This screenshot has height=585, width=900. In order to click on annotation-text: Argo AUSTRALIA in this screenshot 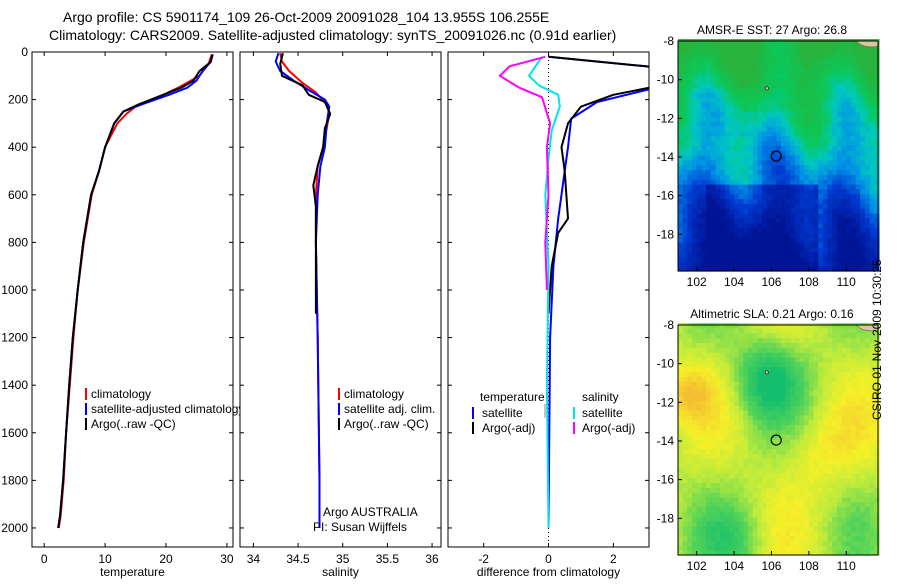, I will do `click(370, 512)`.